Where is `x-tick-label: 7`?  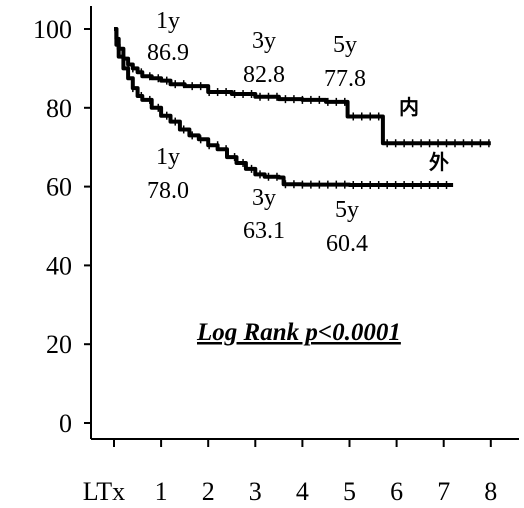 x-tick-label: 7 is located at coordinates (443, 491).